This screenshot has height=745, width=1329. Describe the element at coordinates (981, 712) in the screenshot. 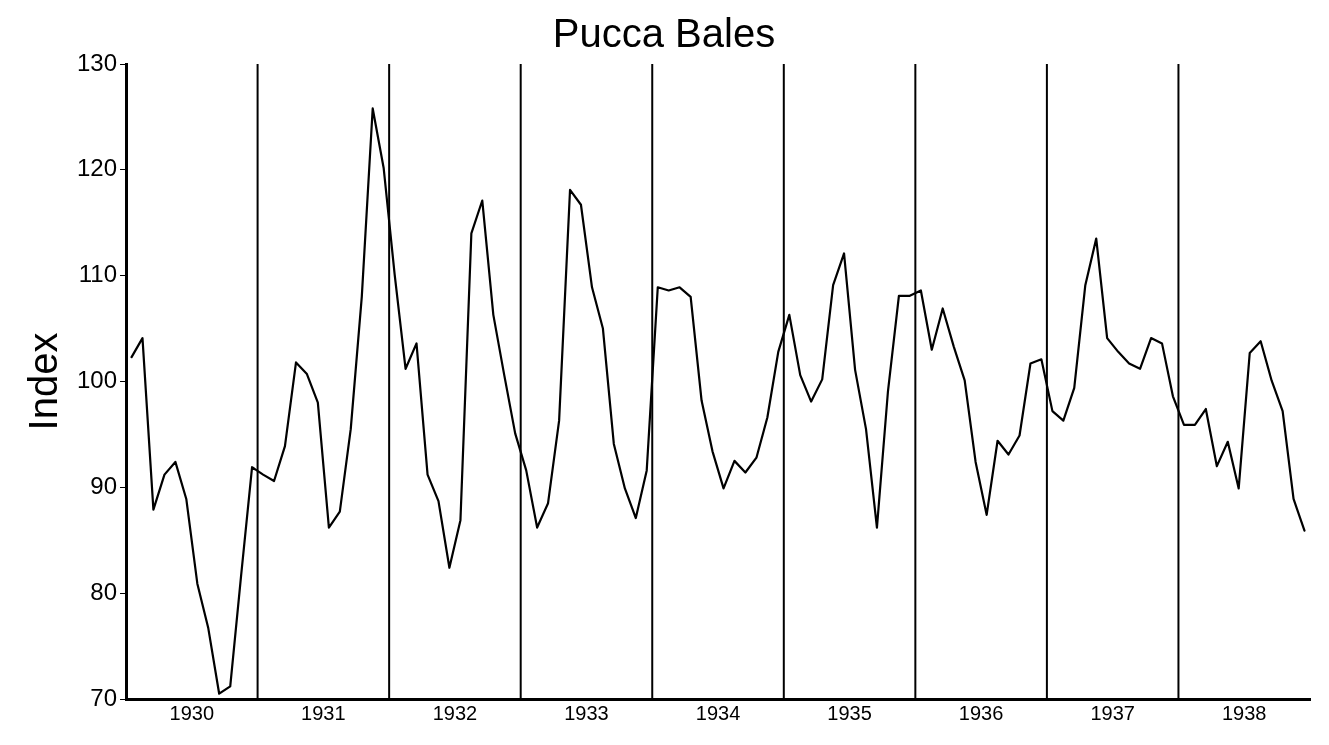

I see `x-tick-label: 1936` at that location.